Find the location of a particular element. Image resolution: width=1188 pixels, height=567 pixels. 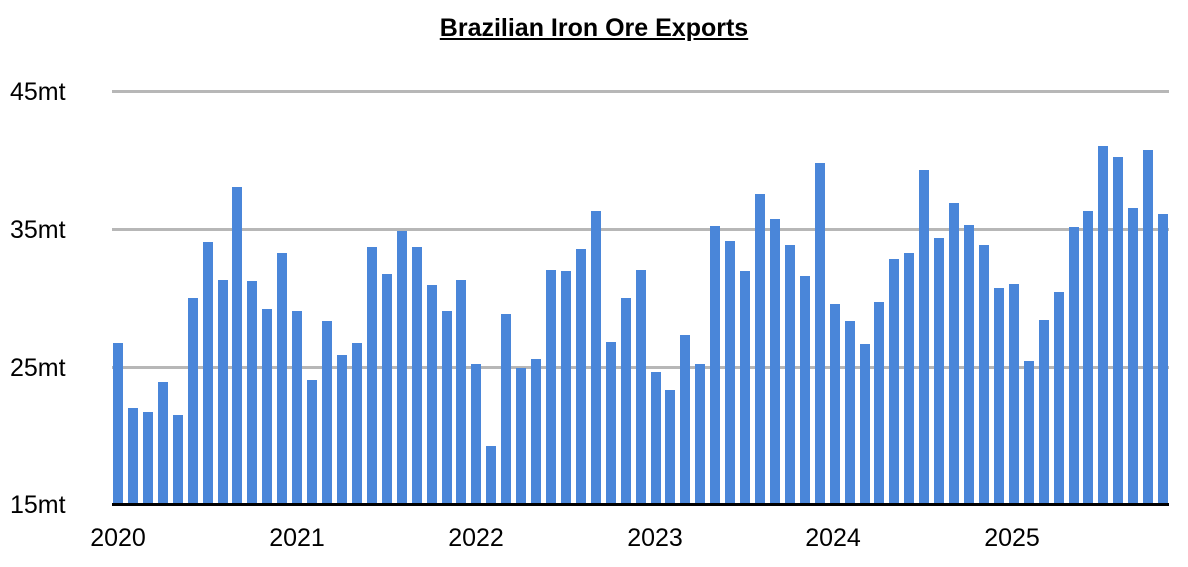

x-tick-2025: 2025 is located at coordinates (1012, 538).